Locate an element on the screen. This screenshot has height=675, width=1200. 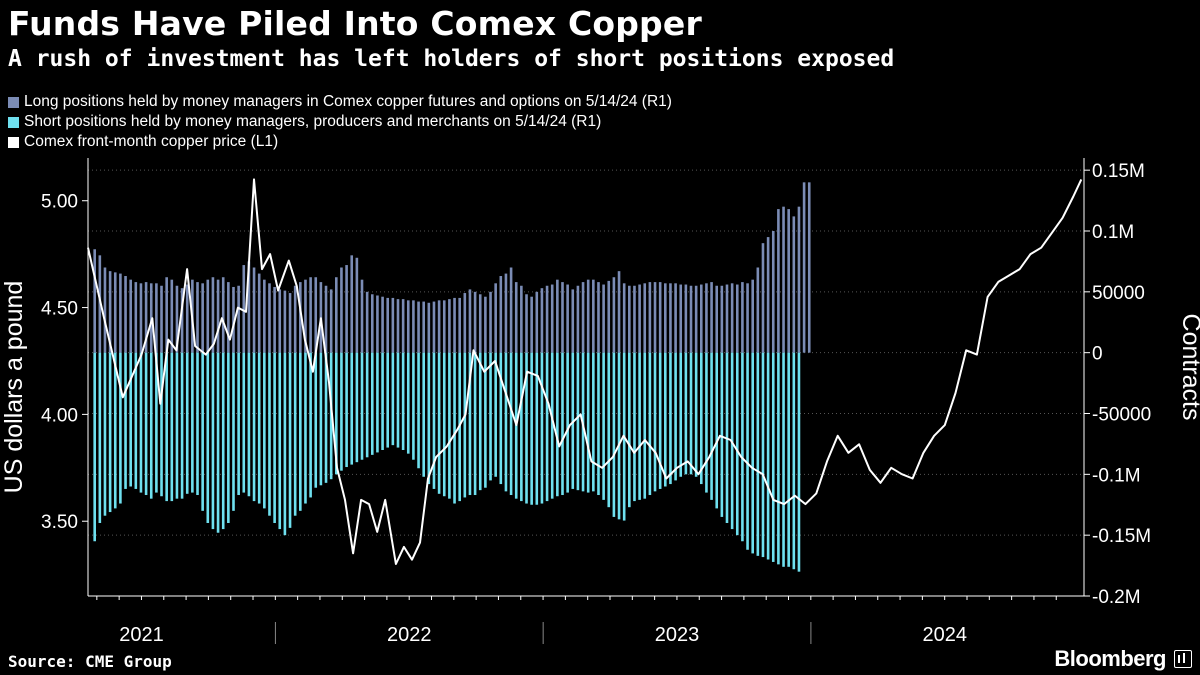
right-tick-label: -0.1M is located at coordinates (1116, 475).